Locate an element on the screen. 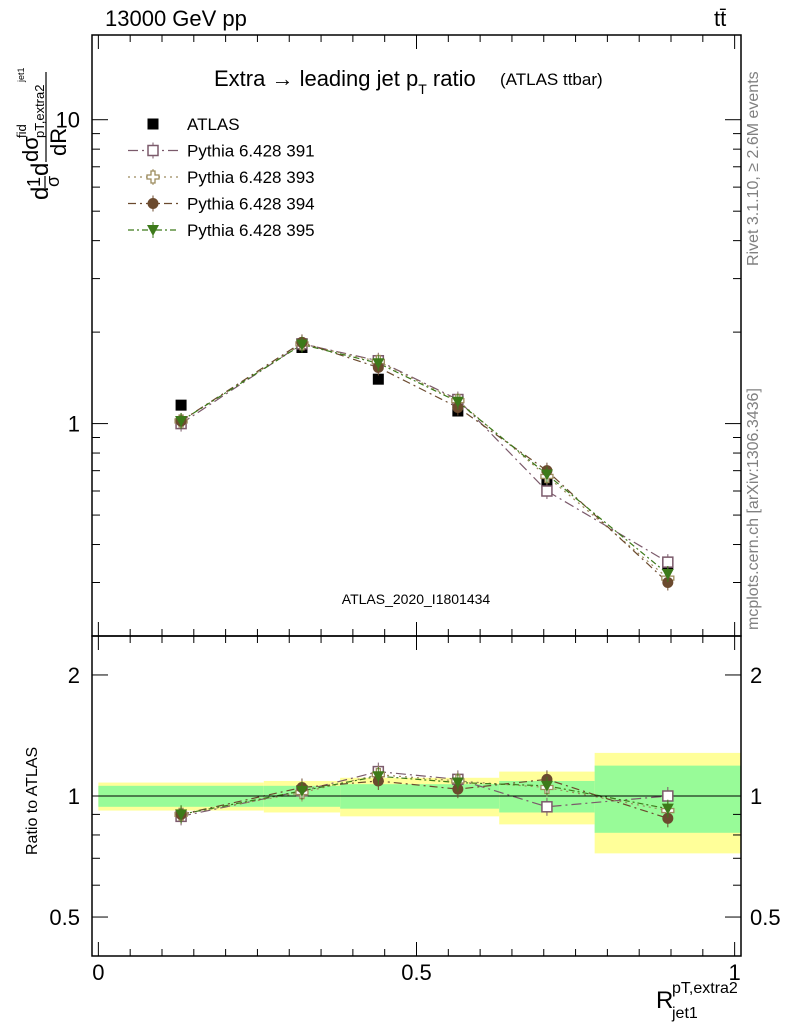 The height and width of the screenshot is (1024, 786). main-series-lines is located at coordinates (424, 462).